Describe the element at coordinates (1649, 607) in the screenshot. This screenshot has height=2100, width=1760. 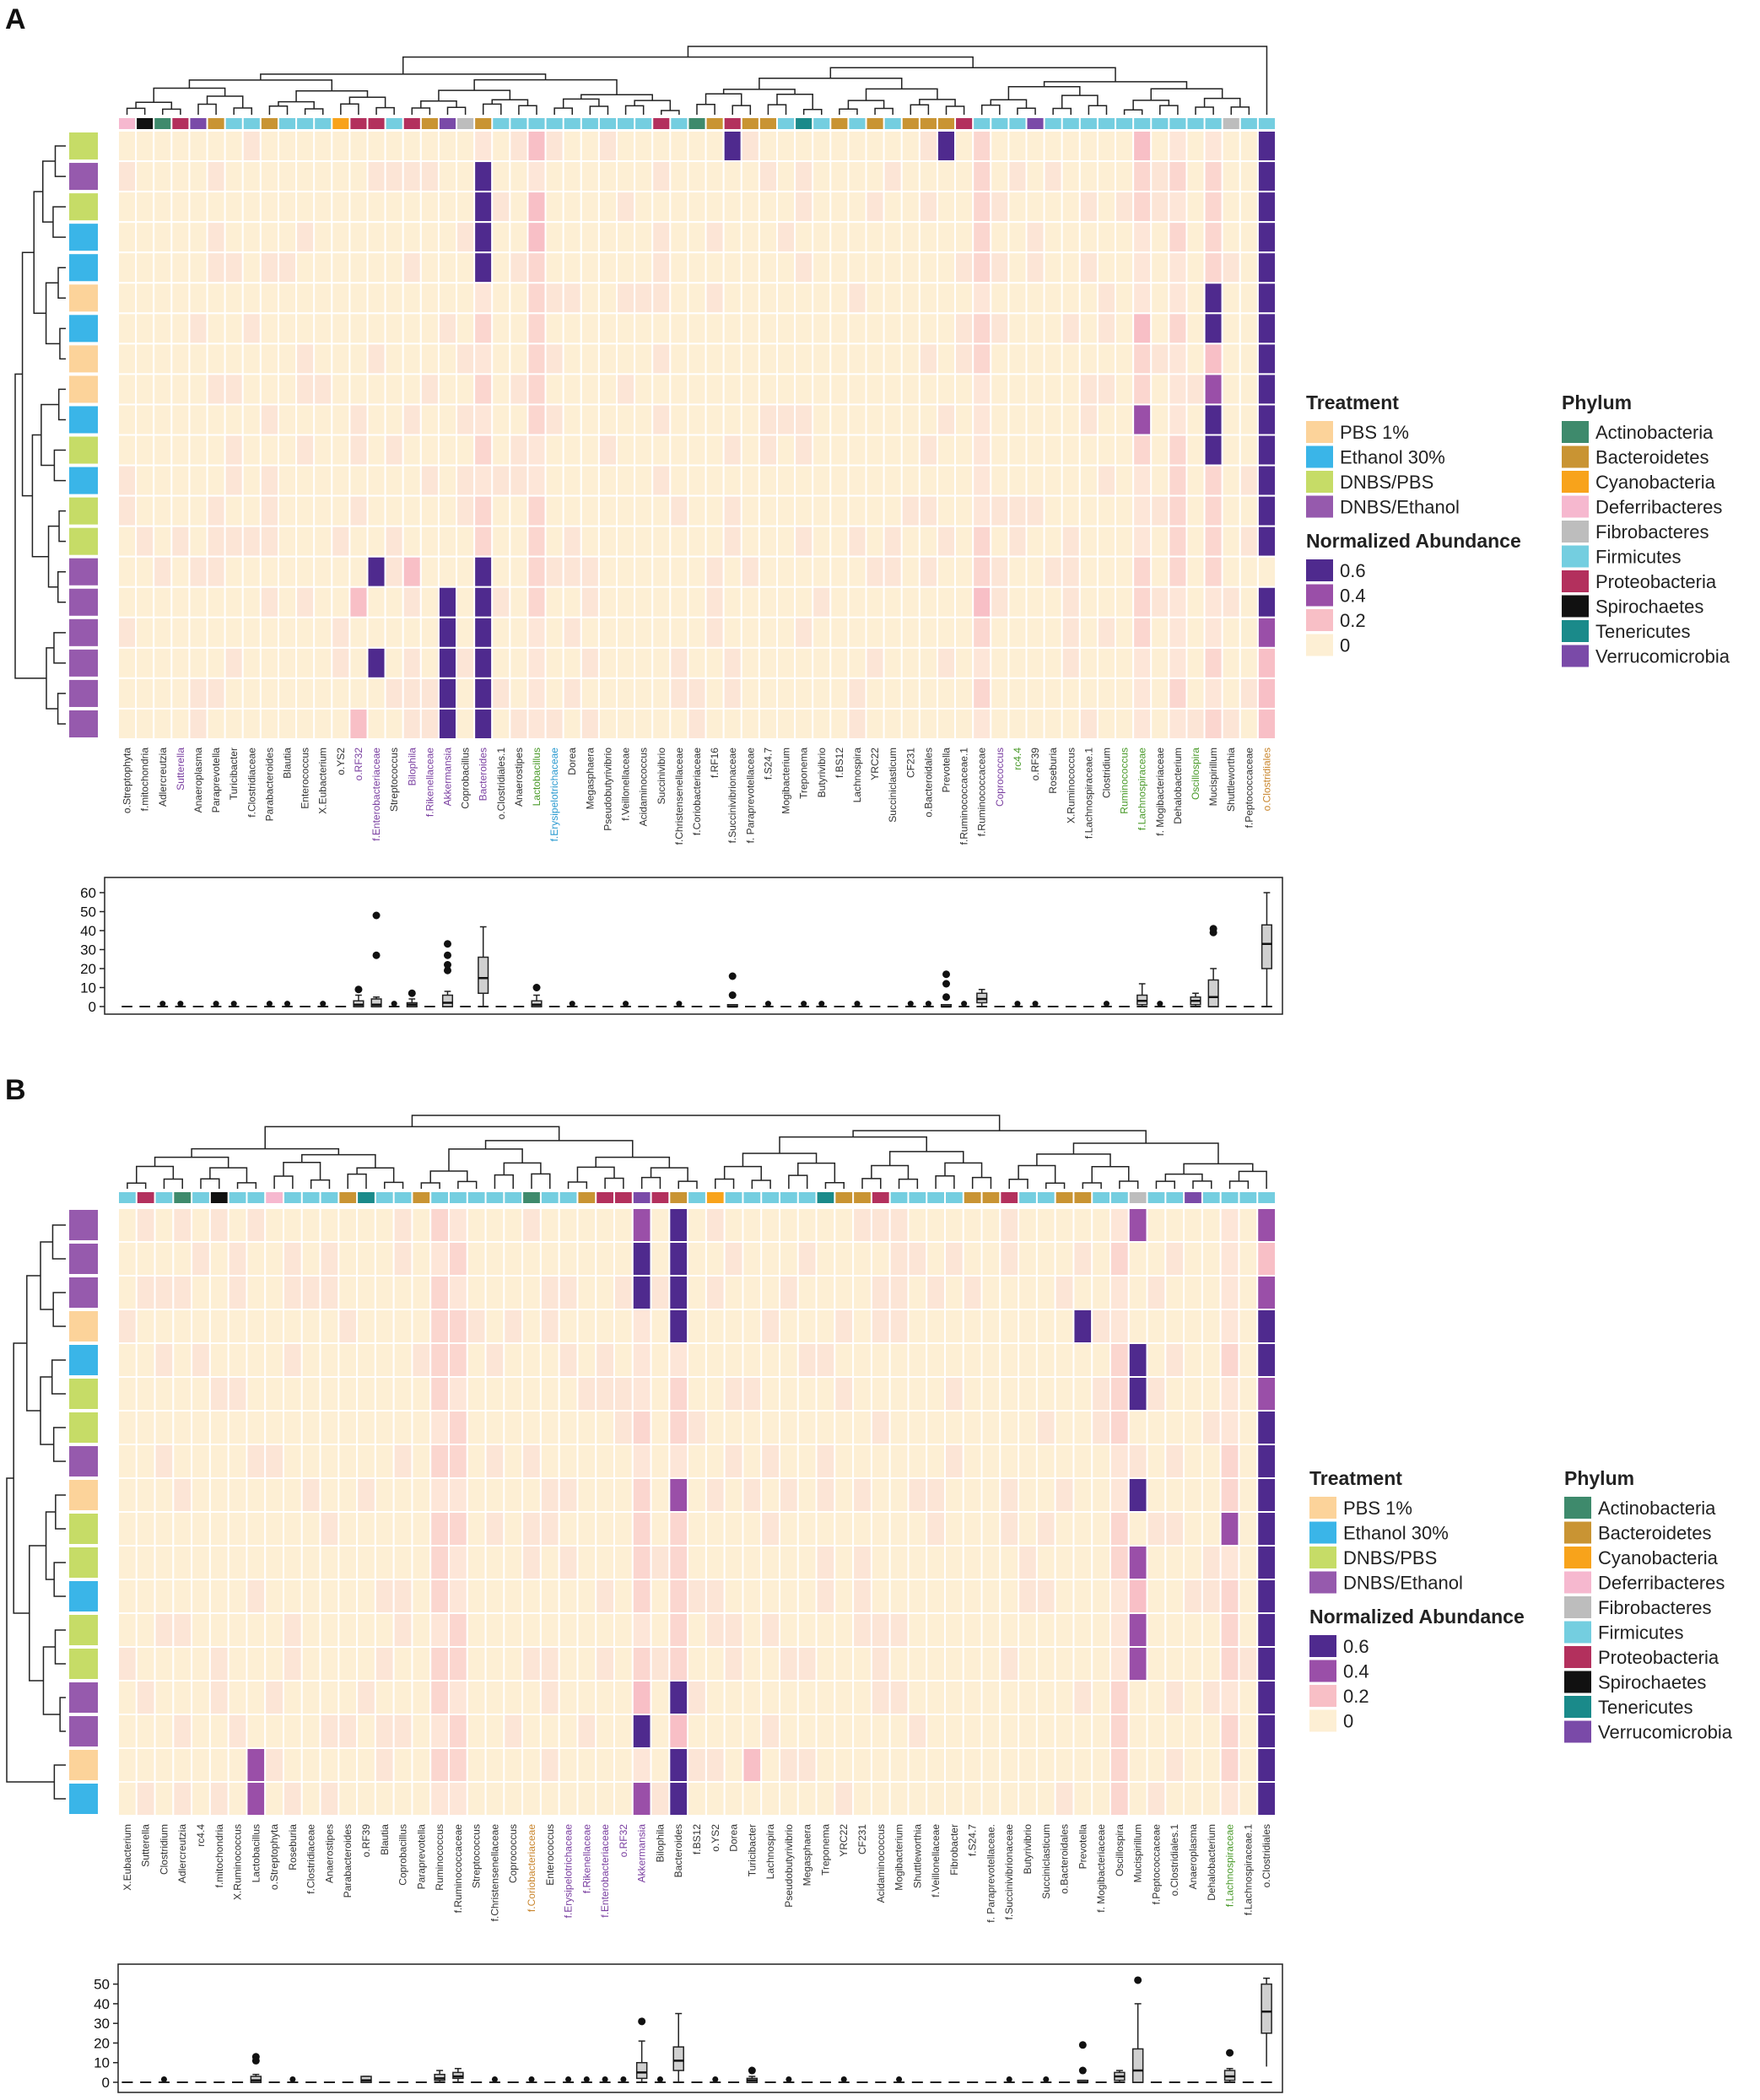
I see `phylum-legend-label: Spirochaetes` at that location.